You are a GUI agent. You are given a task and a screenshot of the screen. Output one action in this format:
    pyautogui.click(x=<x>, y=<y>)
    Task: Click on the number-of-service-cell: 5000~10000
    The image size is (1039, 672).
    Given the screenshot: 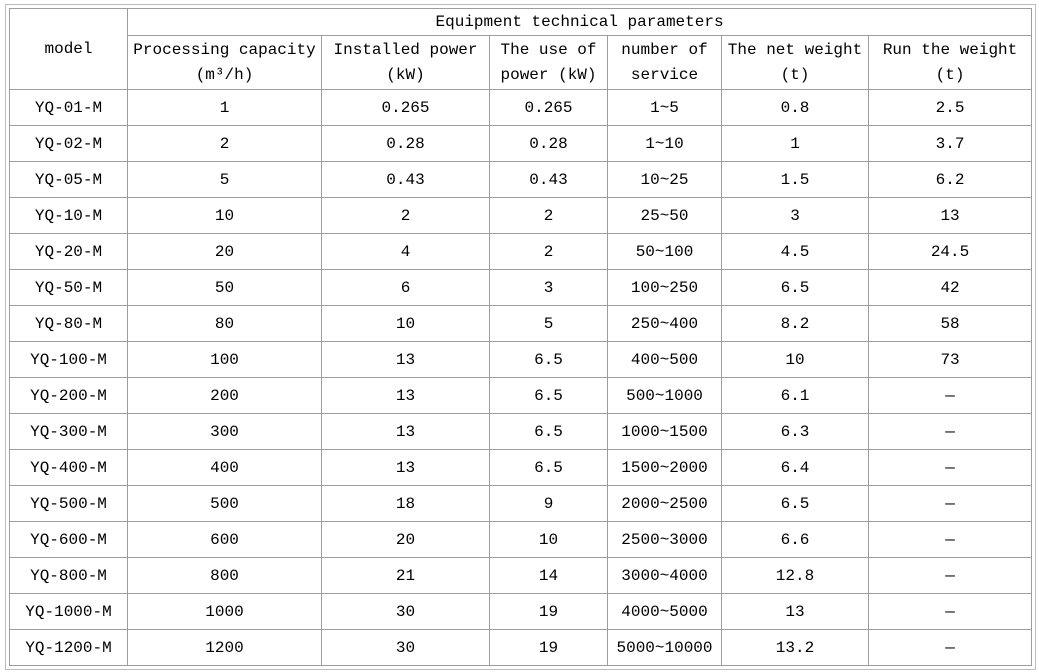 What is the action you would take?
    pyautogui.click(x=664, y=647)
    